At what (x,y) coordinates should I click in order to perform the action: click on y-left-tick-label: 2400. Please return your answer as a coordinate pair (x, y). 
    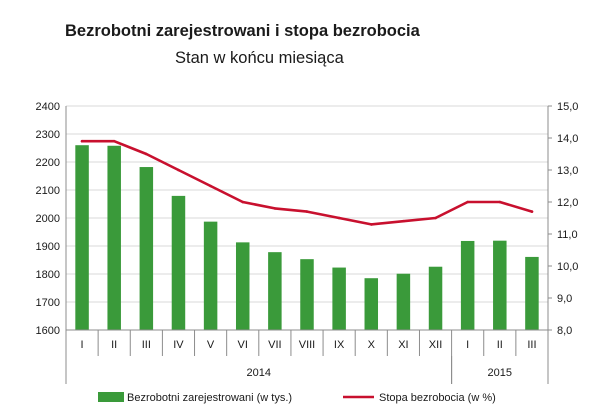
    Looking at the image, I should click on (48, 107).